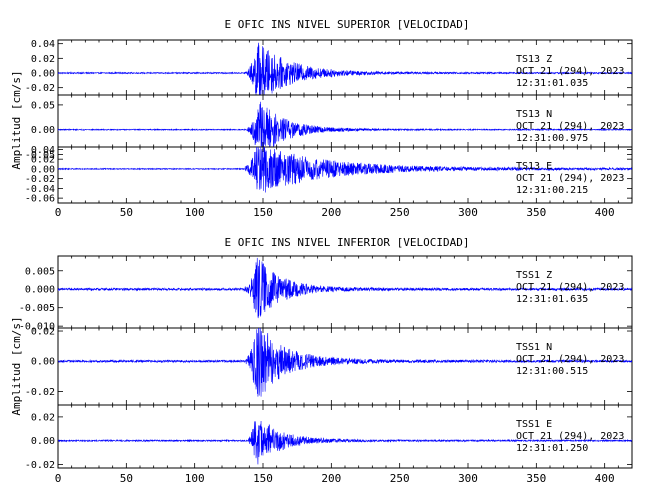 This screenshot has height=500, width=650. I want to click on station-component-label: TSS1 Z, so click(534, 275).